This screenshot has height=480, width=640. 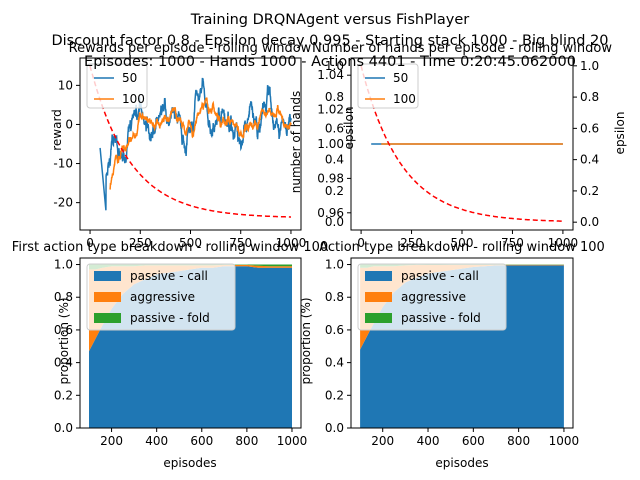 I want to click on first-action-y-ticks: 0.0 0.2 0.4 0.6 0.8 1.0, so click(x=67, y=346).